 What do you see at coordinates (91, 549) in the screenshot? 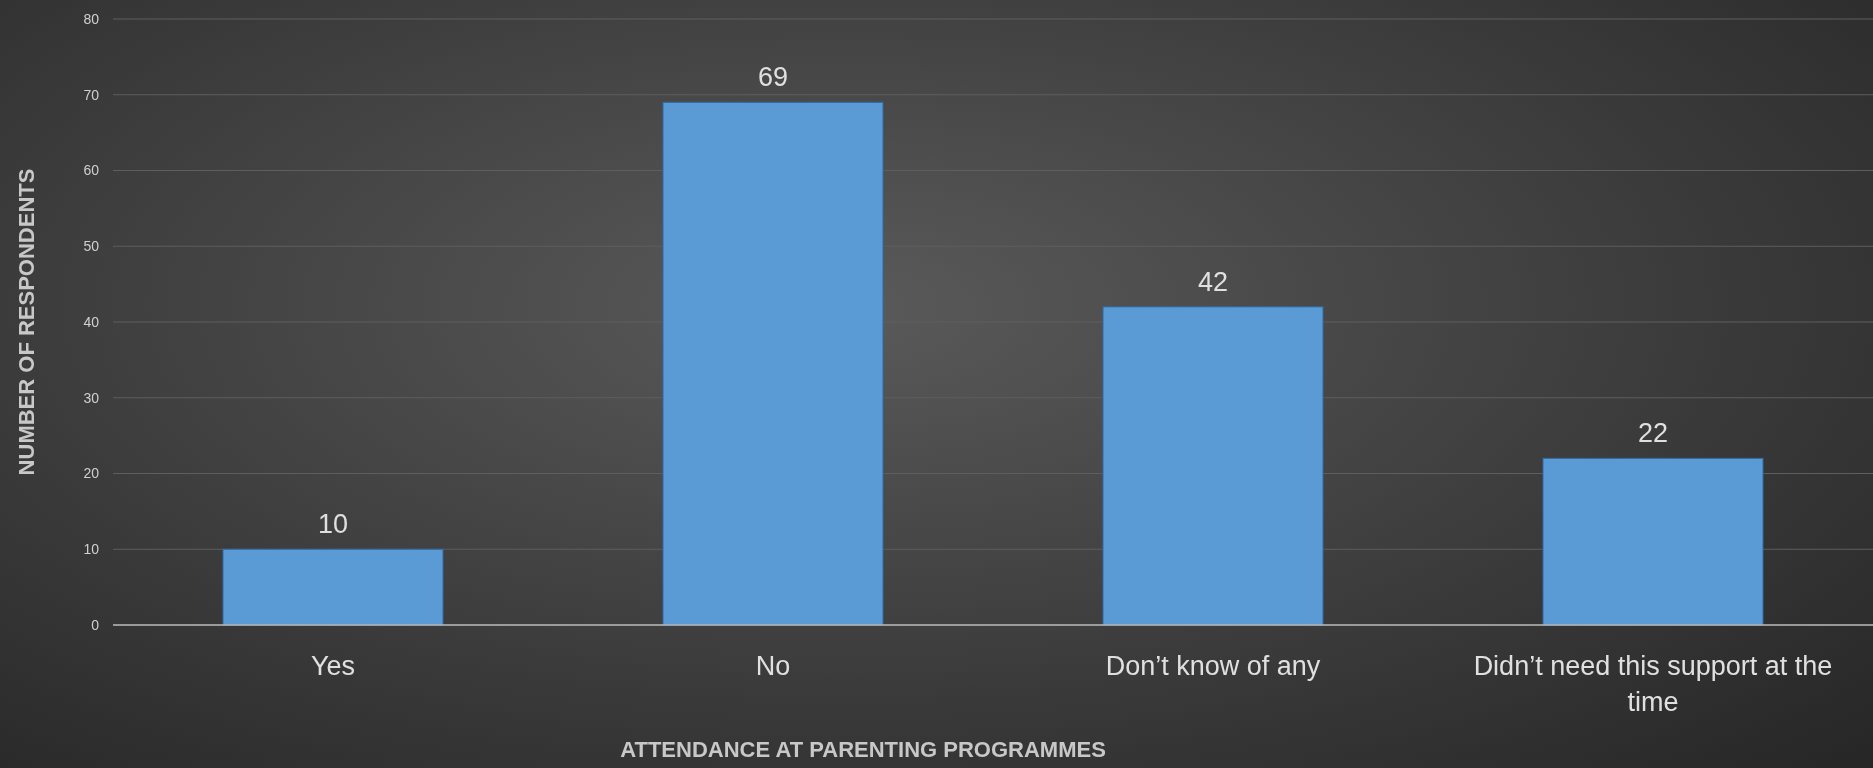
I see `y-tick-label: 10` at bounding box center [91, 549].